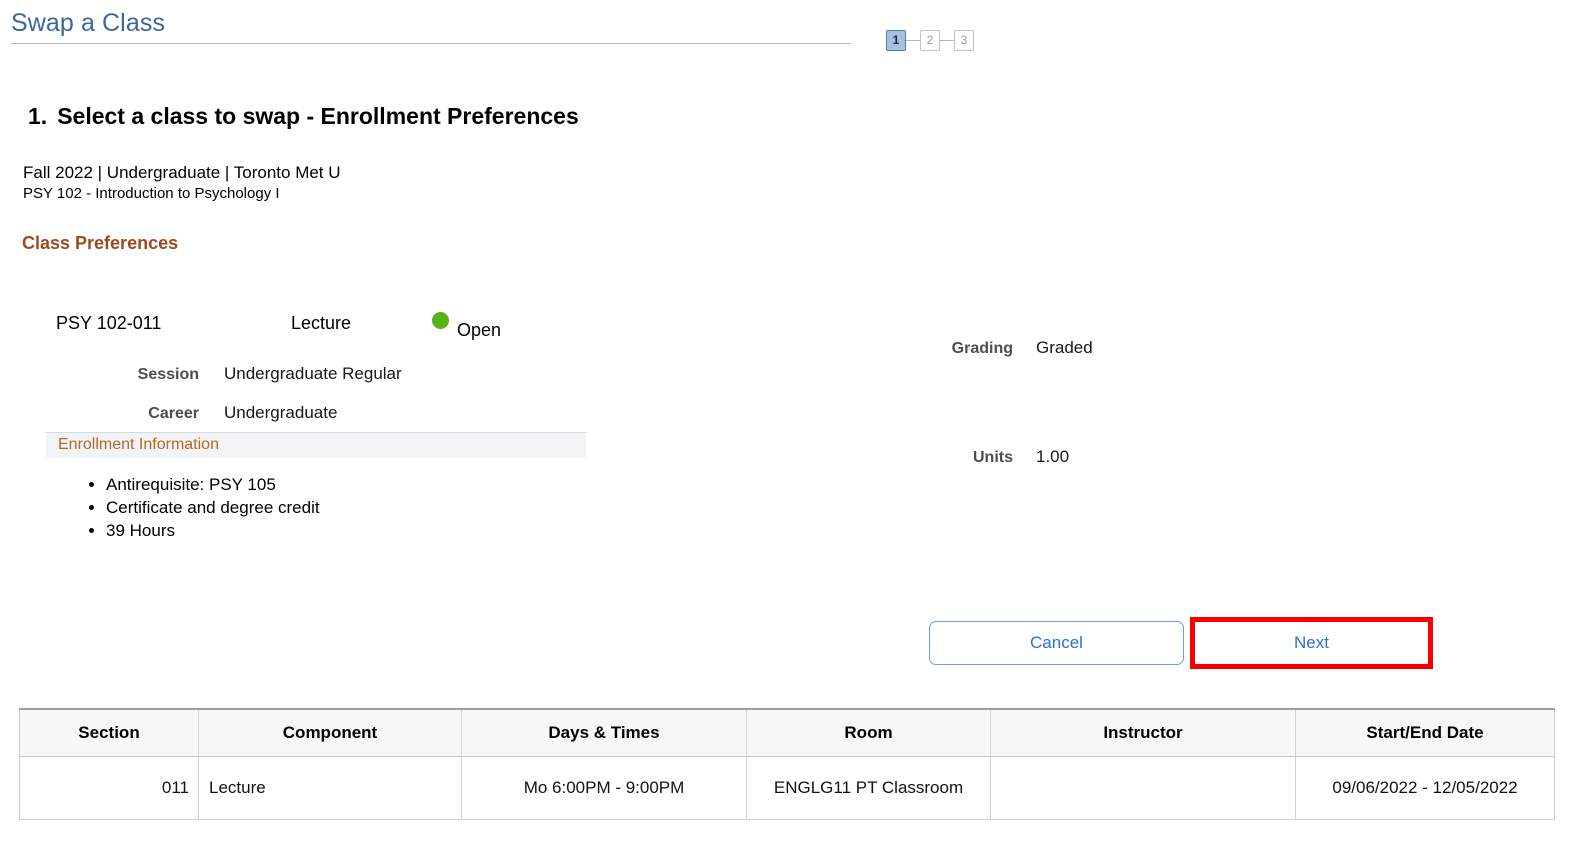  What do you see at coordinates (38, 116) in the screenshot?
I see `step-number: 1.` at bounding box center [38, 116].